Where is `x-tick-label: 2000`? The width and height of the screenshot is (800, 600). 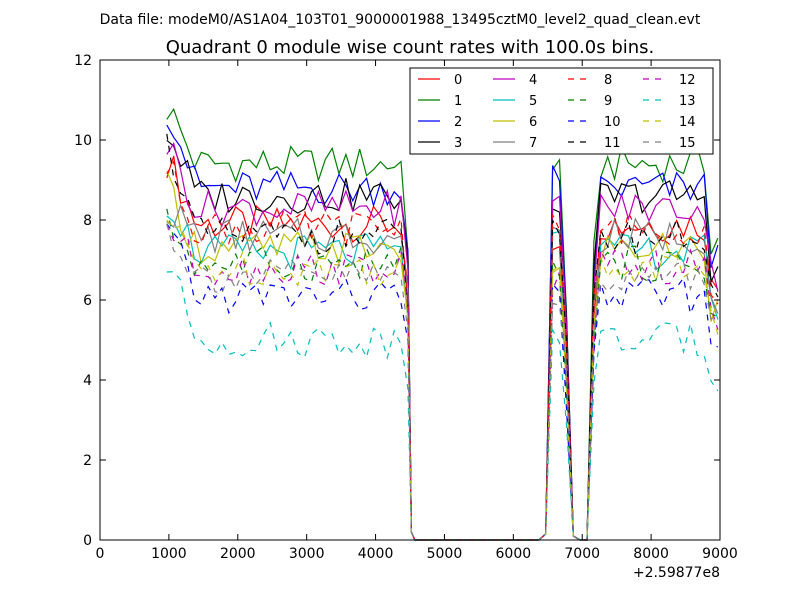
x-tick-label: 2000 is located at coordinates (238, 554).